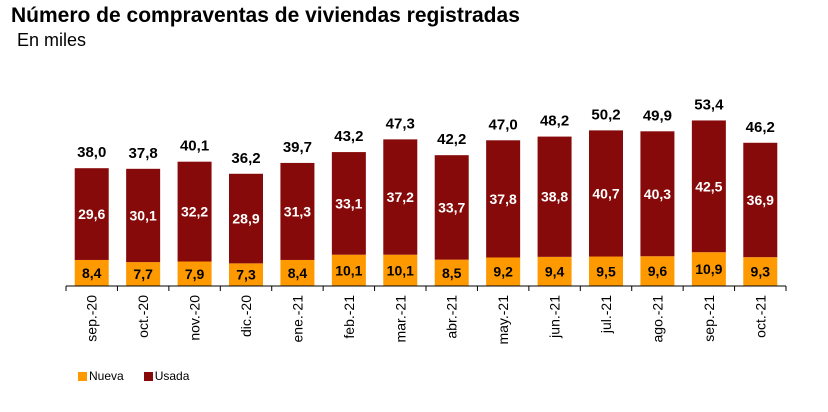 The width and height of the screenshot is (828, 412). What do you see at coordinates (297, 319) in the screenshot?
I see `x-tick-label: ene.-21` at bounding box center [297, 319].